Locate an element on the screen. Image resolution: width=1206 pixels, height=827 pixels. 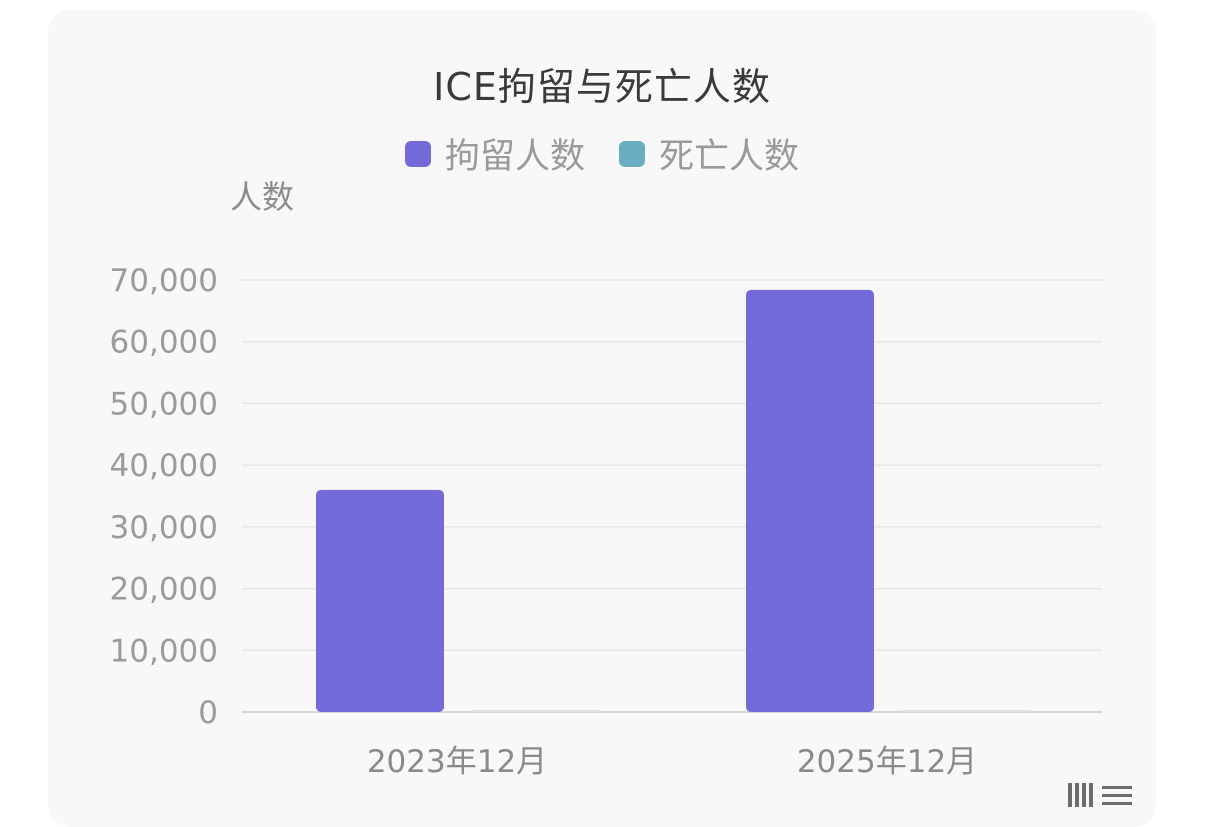
chart-title: ICE拘留与死亡人数 is located at coordinates (602, 87).